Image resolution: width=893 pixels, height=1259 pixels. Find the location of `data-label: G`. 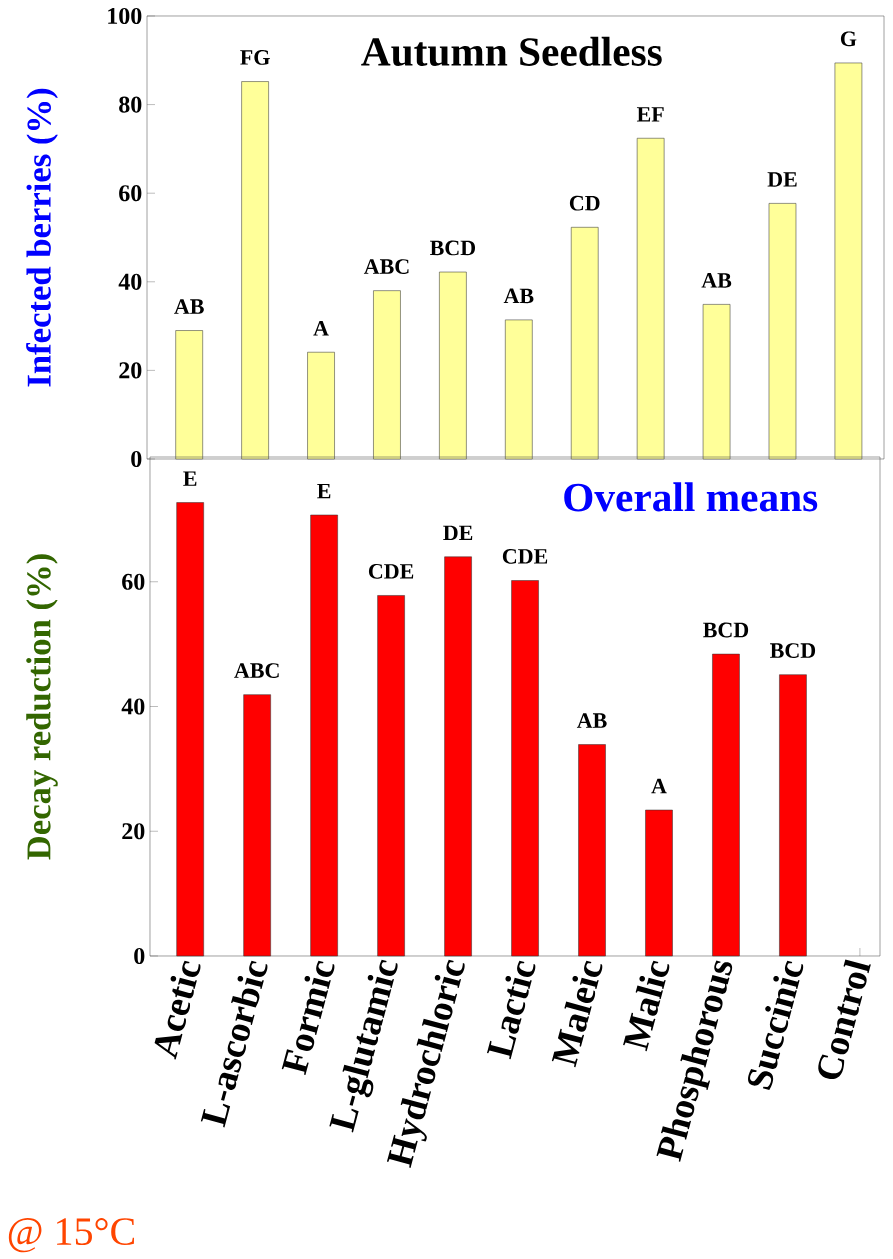

data-label: G is located at coordinates (848, 39).